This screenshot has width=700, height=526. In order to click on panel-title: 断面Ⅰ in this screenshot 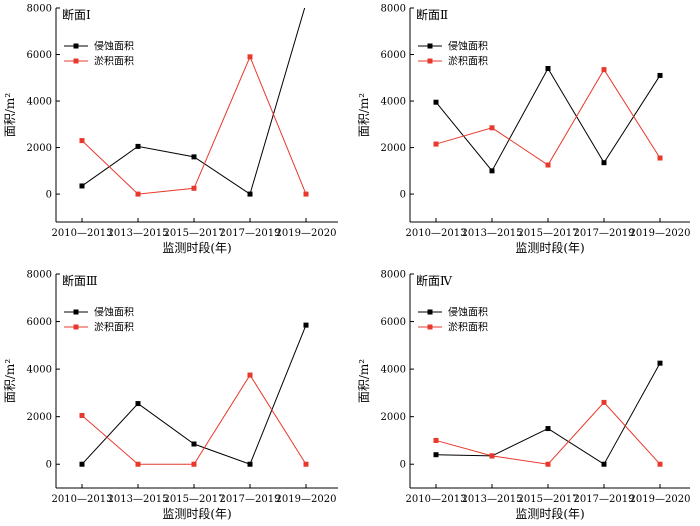, I will do `click(76, 14)`.